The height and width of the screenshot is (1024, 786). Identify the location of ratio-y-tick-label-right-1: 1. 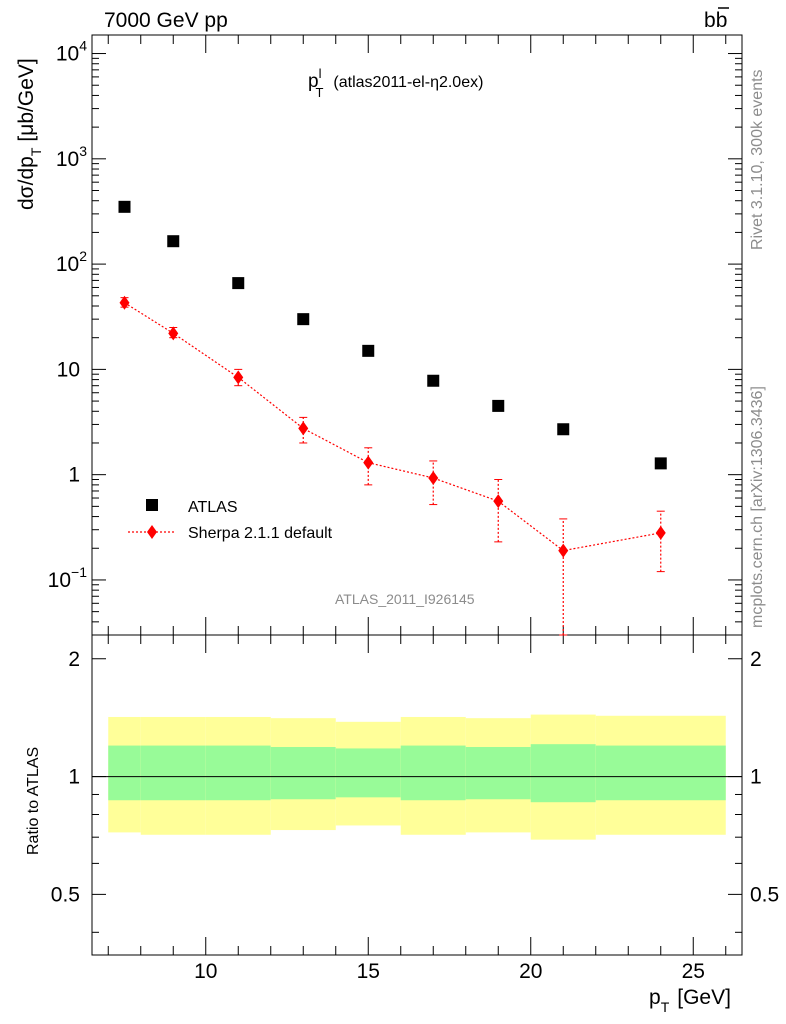
(756, 777).